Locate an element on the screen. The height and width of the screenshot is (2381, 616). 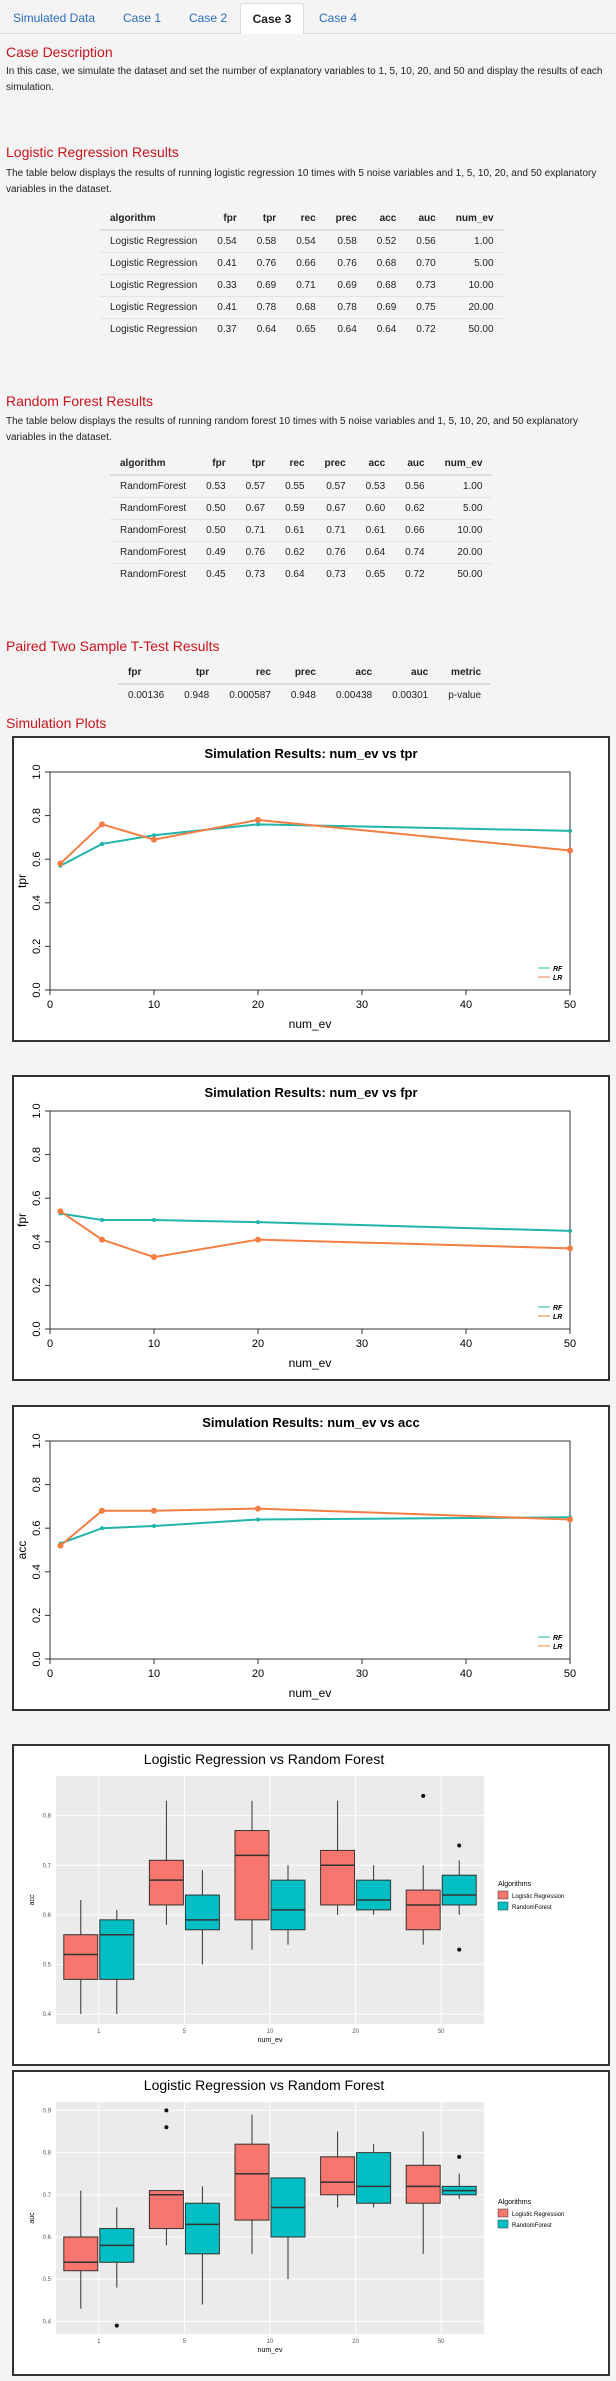
table-cell: 1.00 is located at coordinates (474, 240).